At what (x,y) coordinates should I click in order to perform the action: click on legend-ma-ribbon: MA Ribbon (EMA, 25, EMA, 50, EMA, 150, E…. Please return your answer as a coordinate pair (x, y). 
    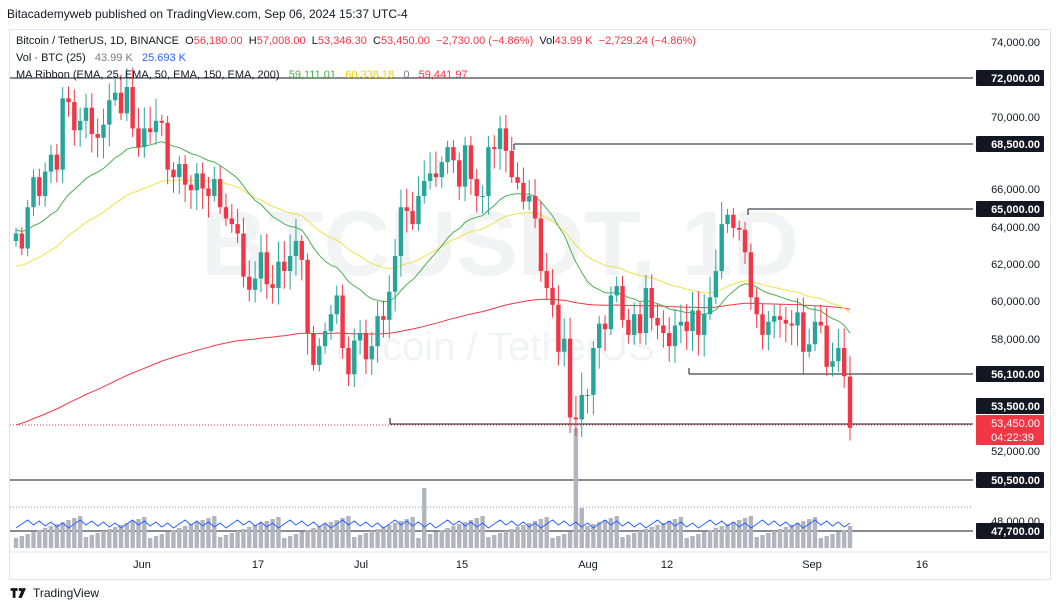
    Looking at the image, I should click on (242, 75).